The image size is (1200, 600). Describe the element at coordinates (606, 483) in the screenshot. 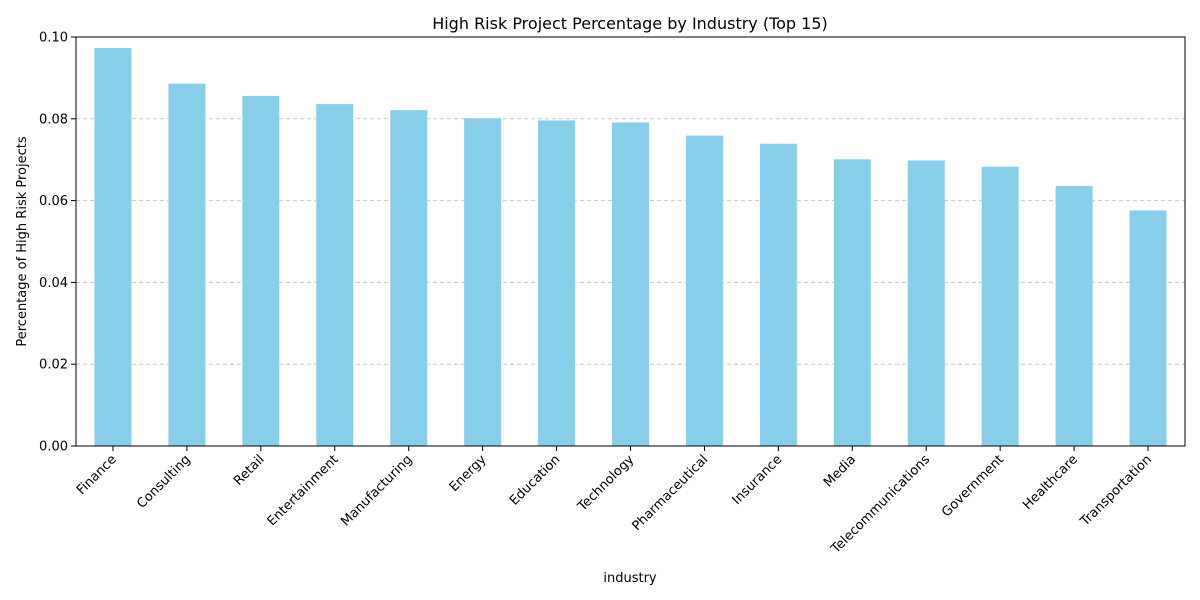

I see `x-tick-label: Technology` at that location.